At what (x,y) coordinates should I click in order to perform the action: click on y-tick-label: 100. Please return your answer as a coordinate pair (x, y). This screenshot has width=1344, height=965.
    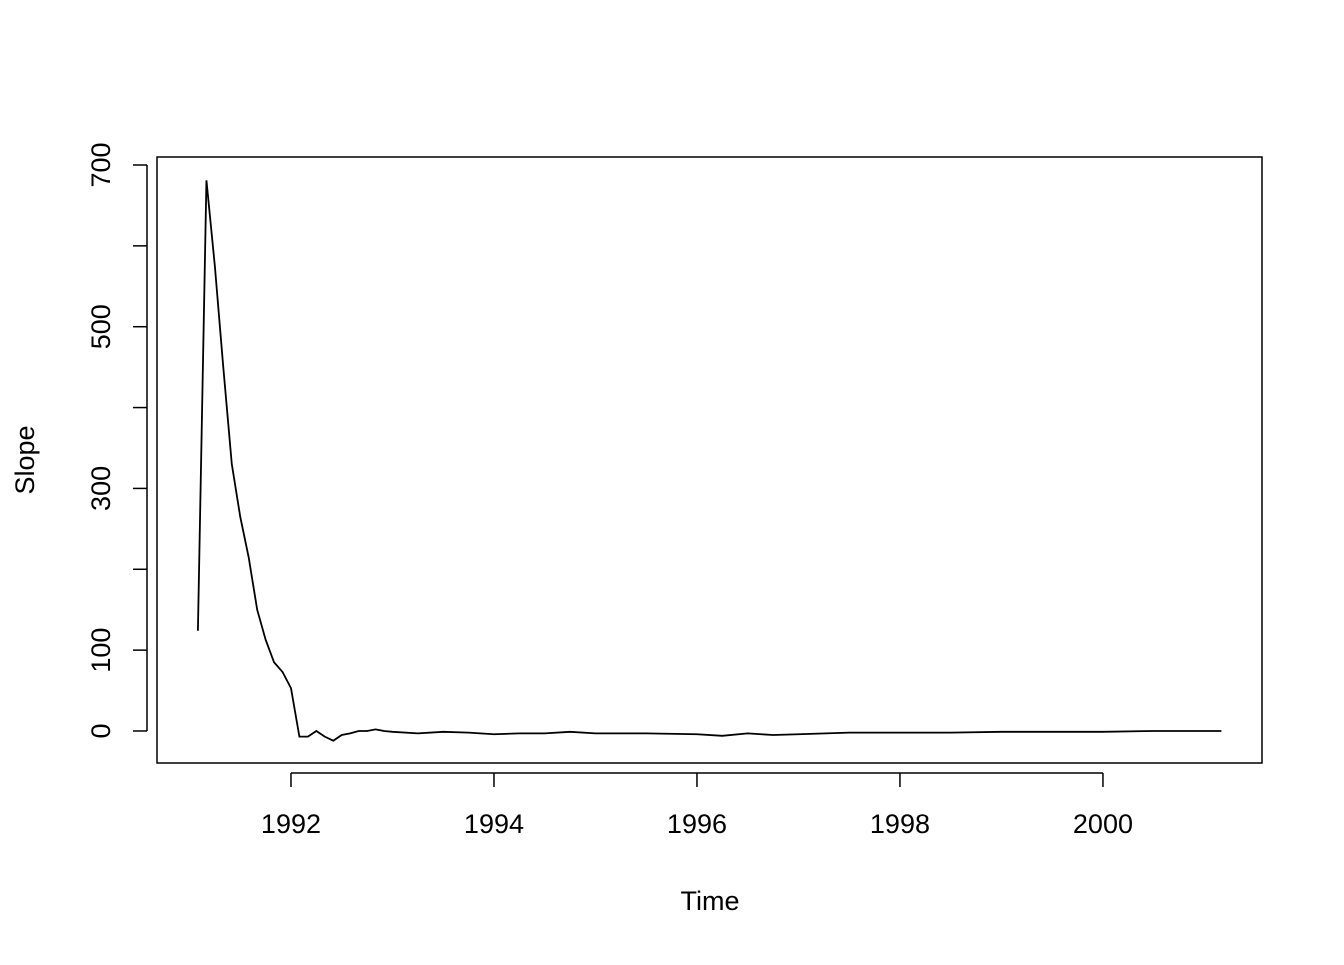
    Looking at the image, I should click on (101, 650).